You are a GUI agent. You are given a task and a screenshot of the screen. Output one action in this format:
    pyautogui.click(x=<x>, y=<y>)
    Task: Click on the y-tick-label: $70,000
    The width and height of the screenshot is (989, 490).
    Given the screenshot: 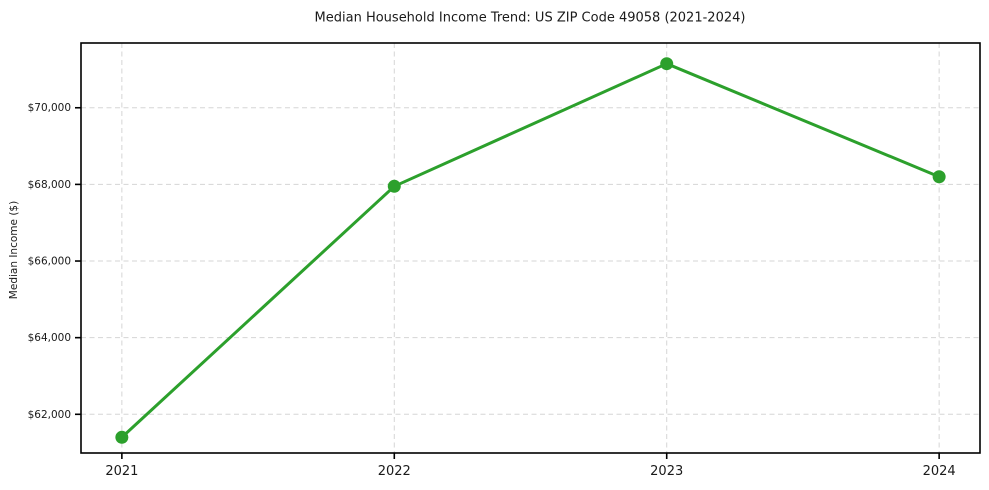 What is the action you would take?
    pyautogui.click(x=49, y=108)
    